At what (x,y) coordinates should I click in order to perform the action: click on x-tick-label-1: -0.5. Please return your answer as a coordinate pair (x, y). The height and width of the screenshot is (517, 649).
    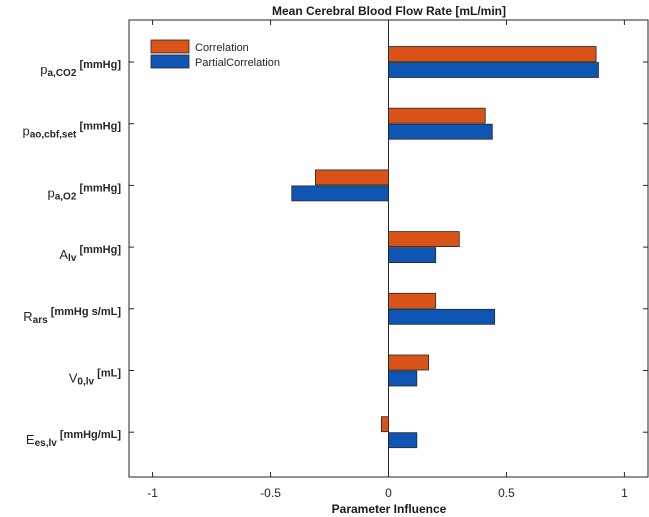
    Looking at the image, I should click on (270, 493).